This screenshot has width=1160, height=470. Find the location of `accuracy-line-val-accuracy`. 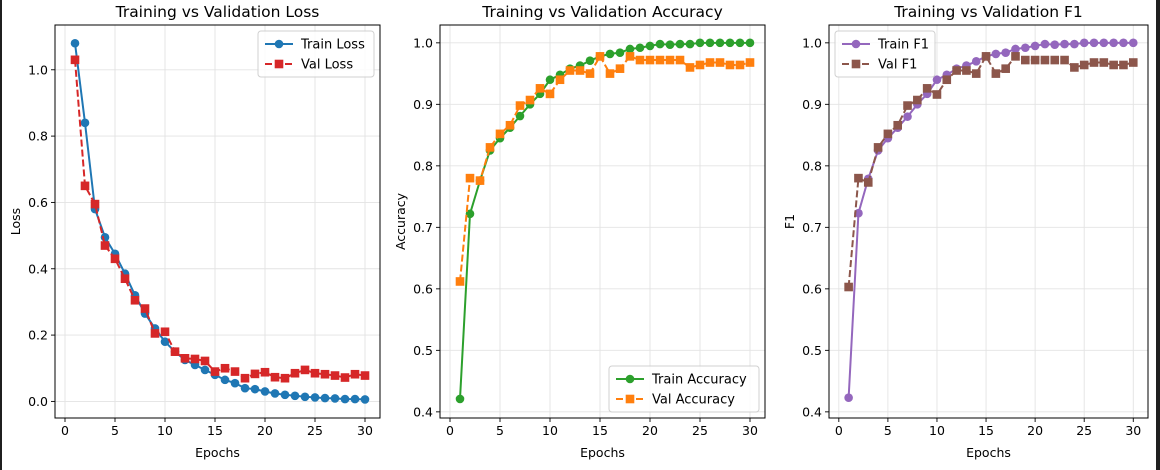

accuracy-line-val-accuracy is located at coordinates (605, 168).